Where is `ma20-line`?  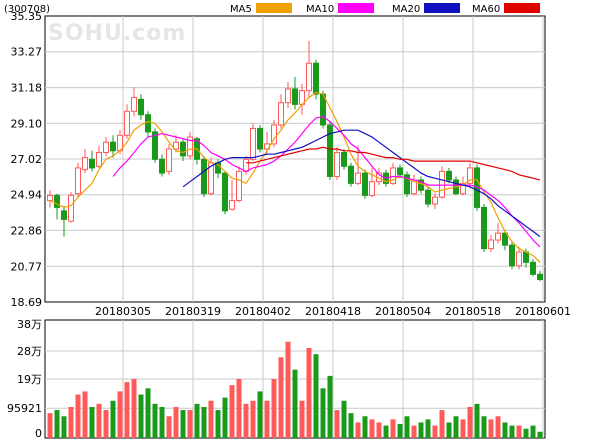
ma20-line is located at coordinates (361, 183).